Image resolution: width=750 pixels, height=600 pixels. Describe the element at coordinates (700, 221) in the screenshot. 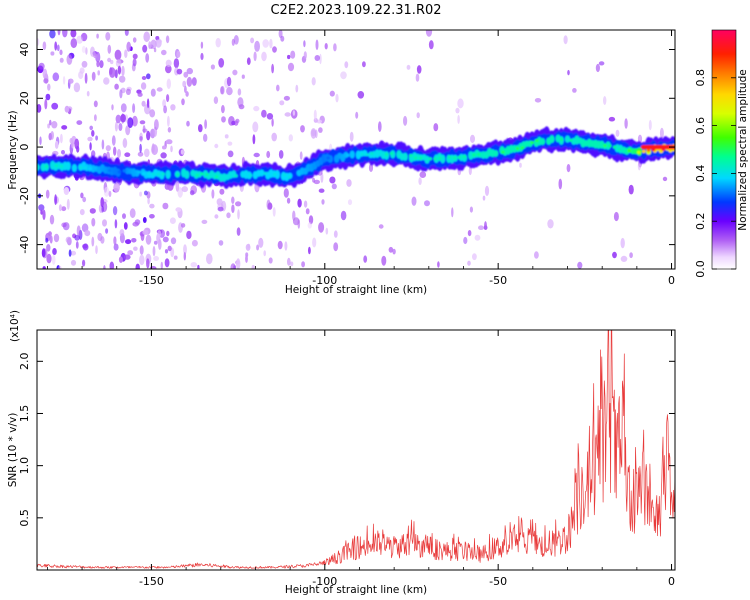

I see `colorbar-tick-label: 0.2` at that location.